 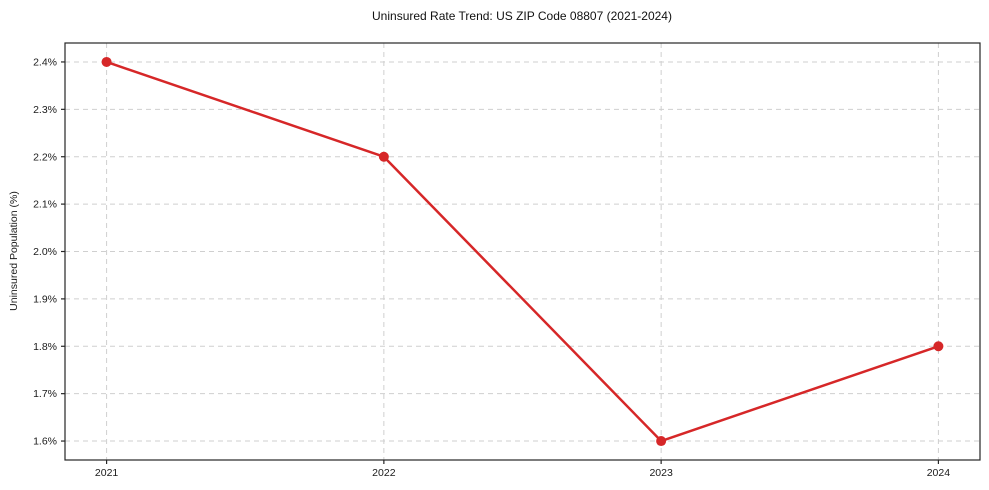 I want to click on y-tick-label: 1.9%, so click(x=45, y=299).